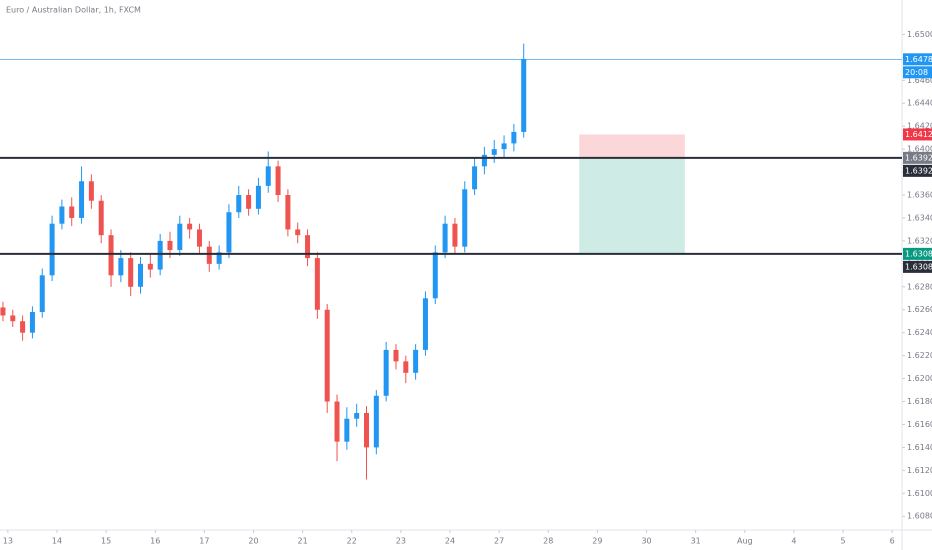 This screenshot has height=550, width=932. What do you see at coordinates (499, 541) in the screenshot?
I see `x-tick-label: 27` at bounding box center [499, 541].